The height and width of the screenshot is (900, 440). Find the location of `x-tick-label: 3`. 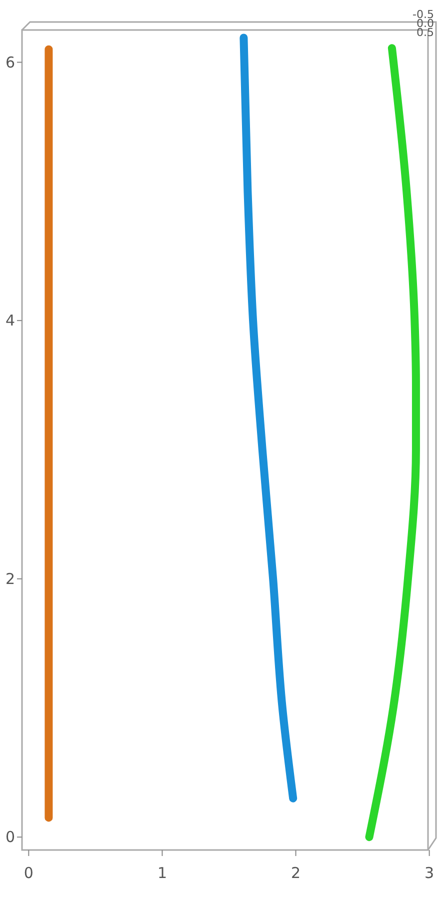

x-tick-label: 3 is located at coordinates (429, 873).